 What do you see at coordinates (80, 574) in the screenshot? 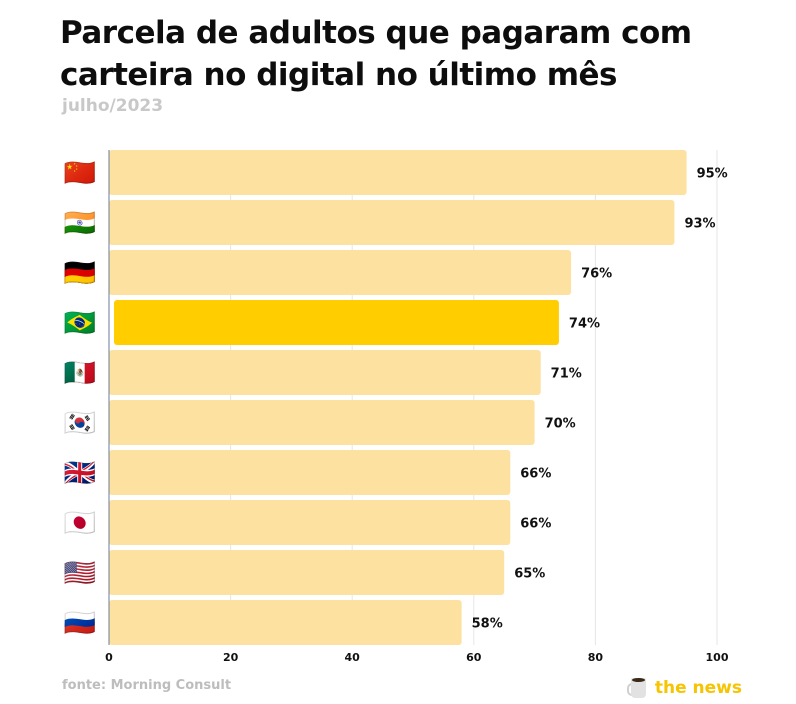
I see `flag-icon: 🇺🇸` at bounding box center [80, 574].